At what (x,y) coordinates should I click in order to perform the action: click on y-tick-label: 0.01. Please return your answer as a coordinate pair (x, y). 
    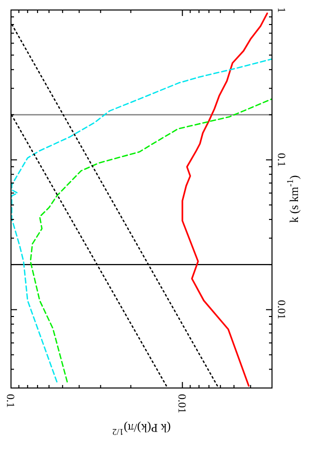
    Looking at the image, I should click on (281, 310).